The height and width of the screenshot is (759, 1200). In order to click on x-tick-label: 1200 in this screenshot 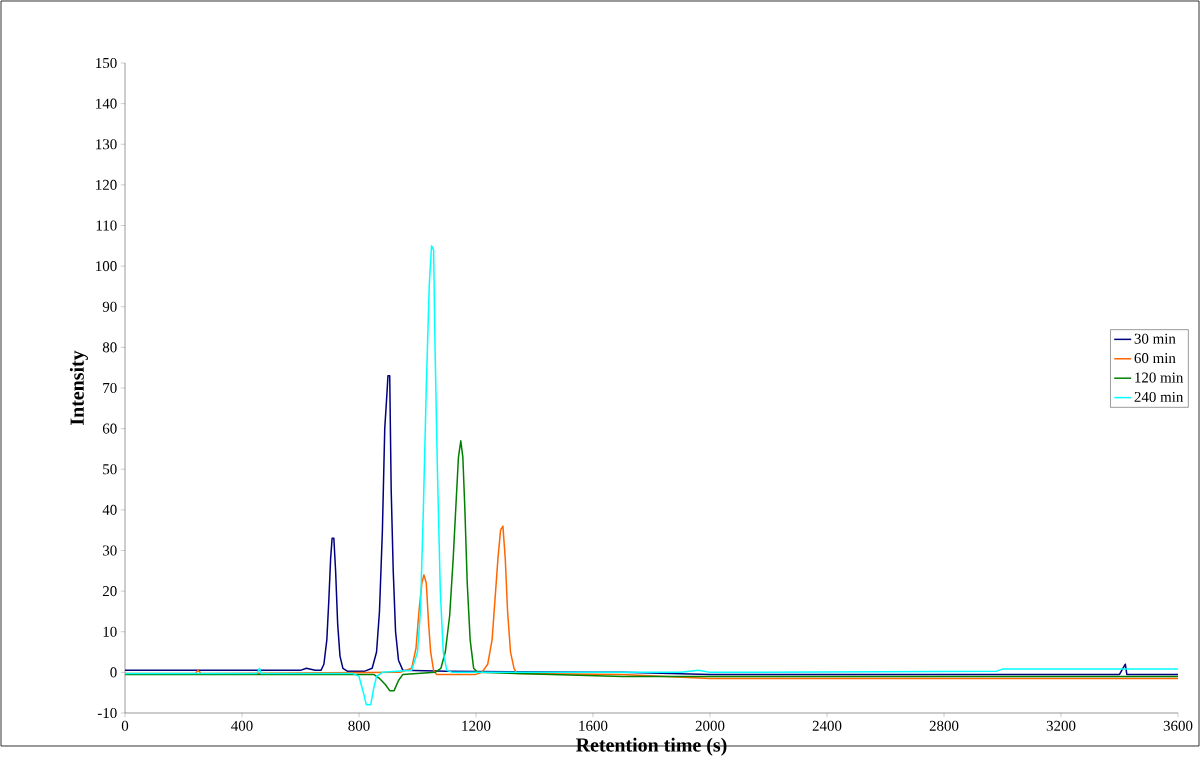, I will do `click(476, 725)`.